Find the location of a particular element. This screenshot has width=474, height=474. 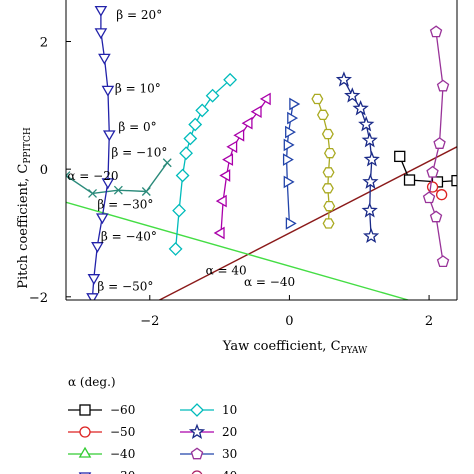

legend-entry-6: 30 is located at coordinates (208, 454).